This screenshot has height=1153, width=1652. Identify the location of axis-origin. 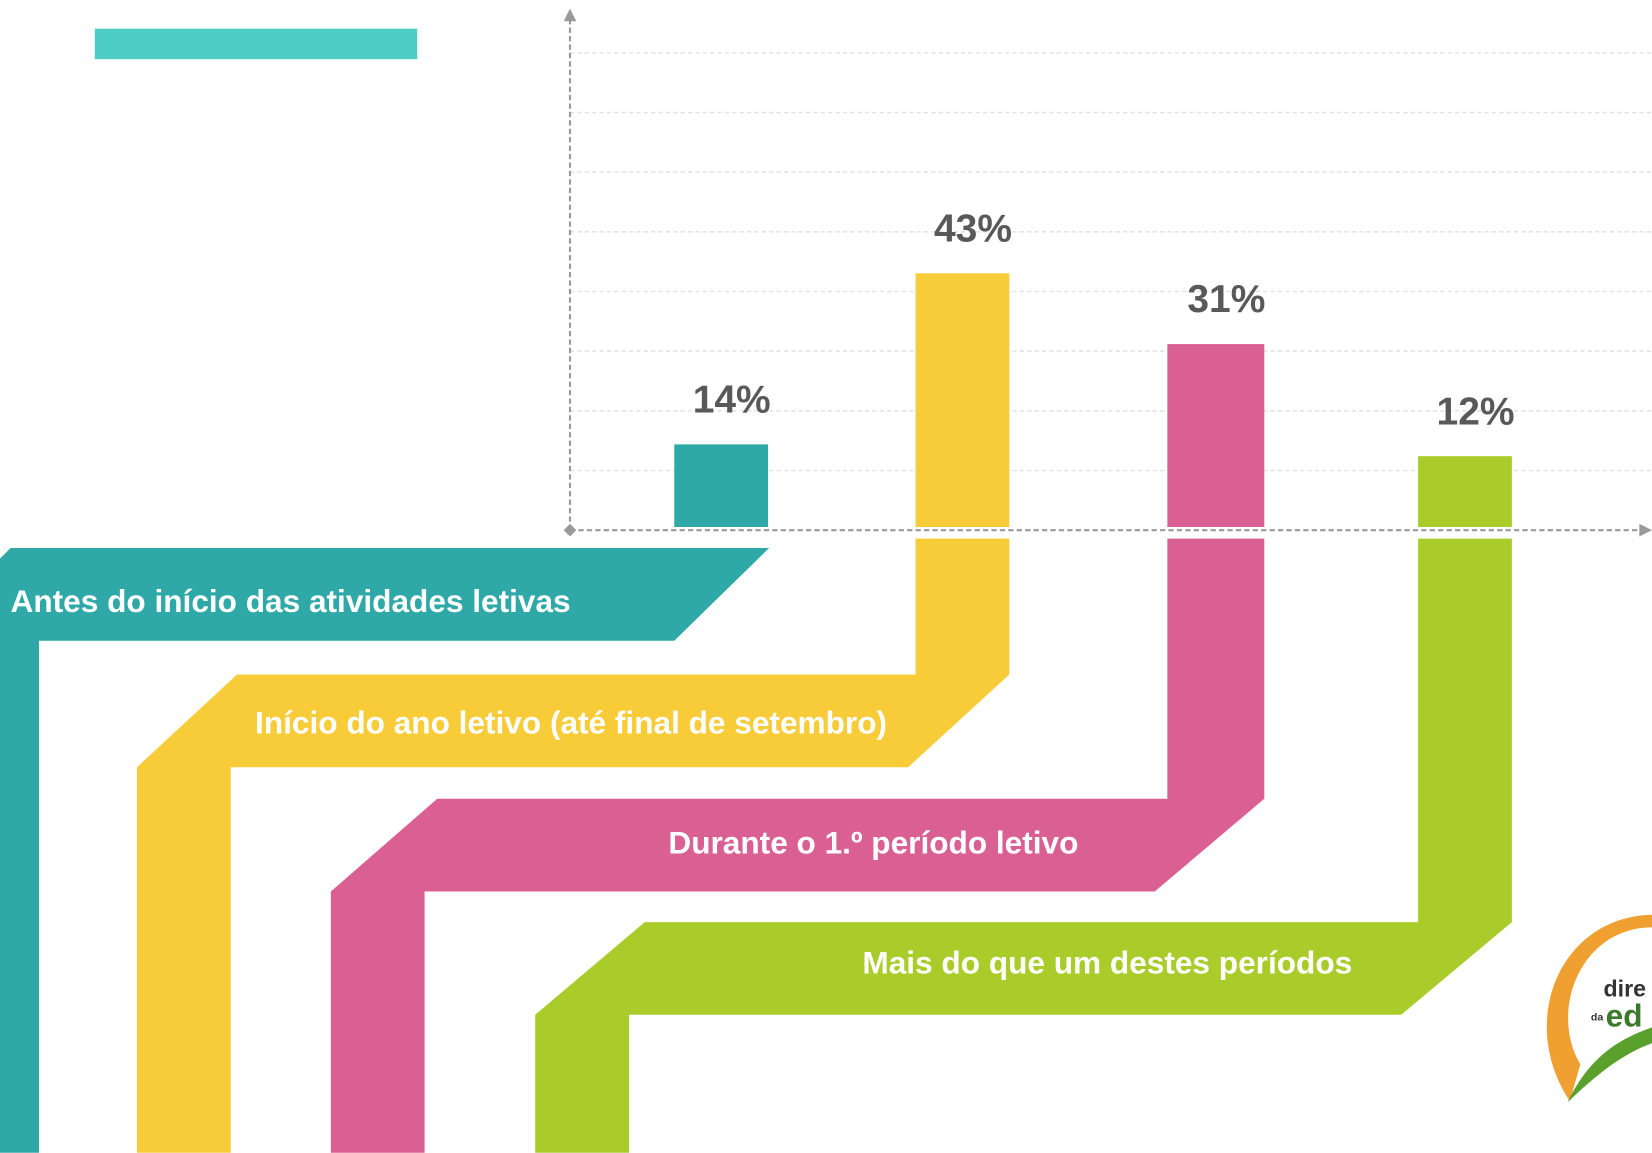
(570, 530).